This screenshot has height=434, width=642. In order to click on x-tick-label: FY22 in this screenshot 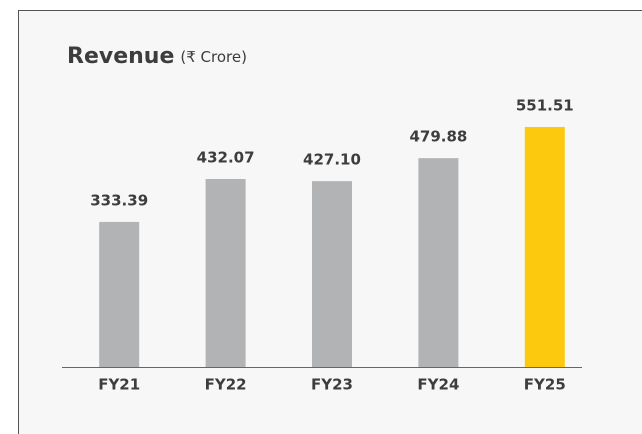, I will do `click(226, 385)`.